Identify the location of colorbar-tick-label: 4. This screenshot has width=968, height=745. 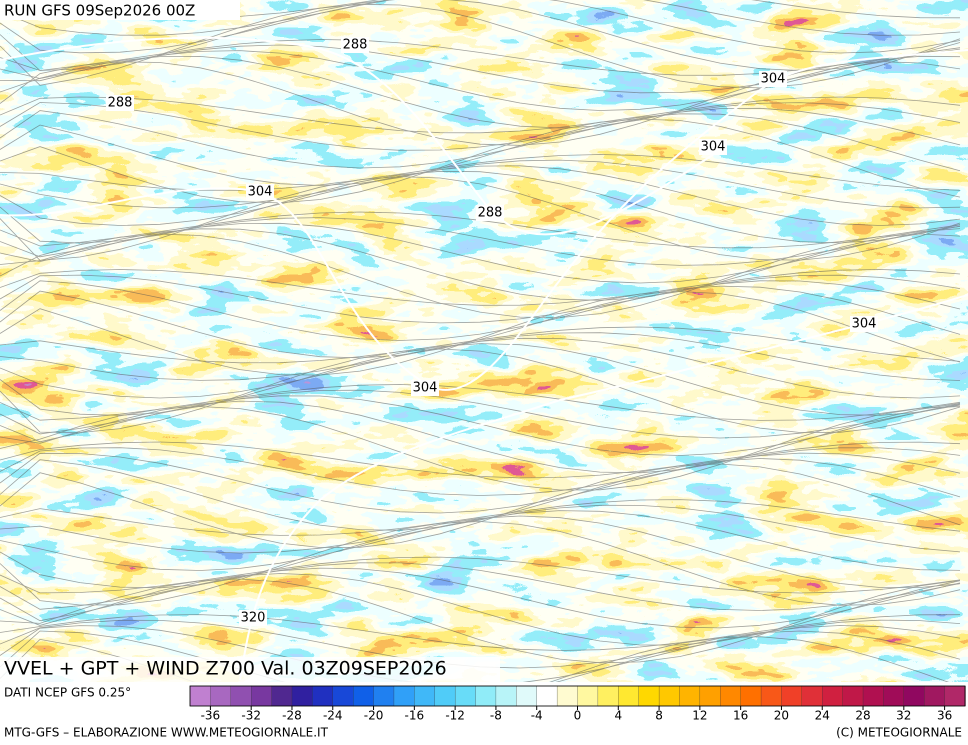
(618, 716).